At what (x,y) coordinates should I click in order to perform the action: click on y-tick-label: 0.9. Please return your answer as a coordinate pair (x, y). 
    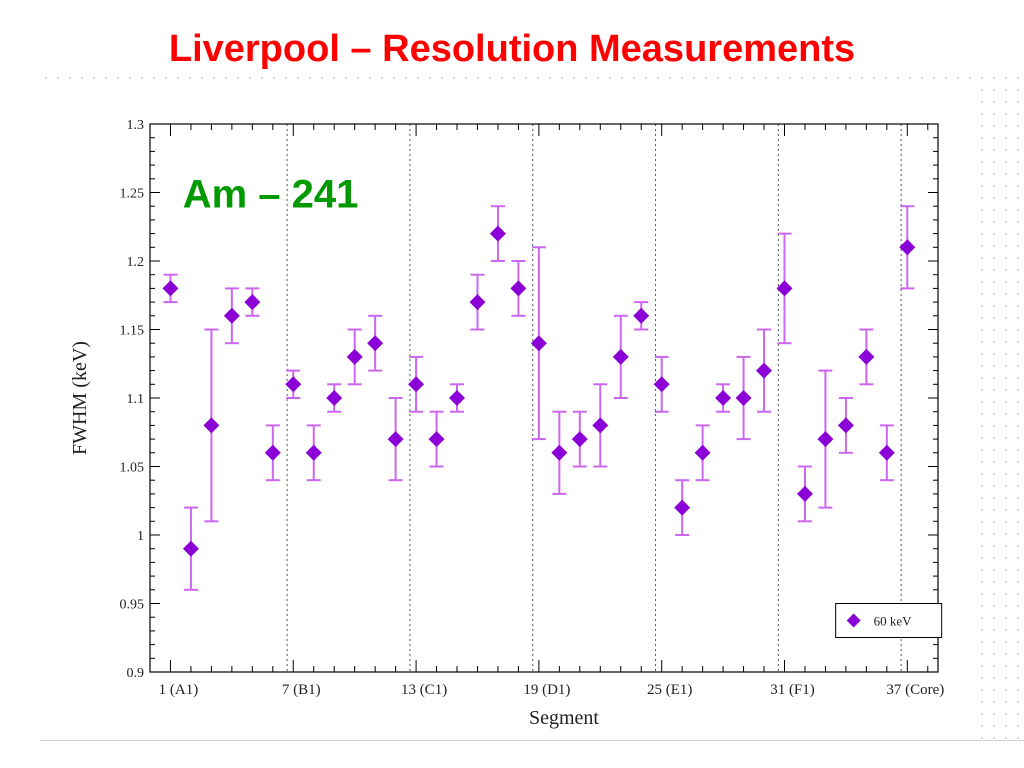
    Looking at the image, I should click on (136, 673).